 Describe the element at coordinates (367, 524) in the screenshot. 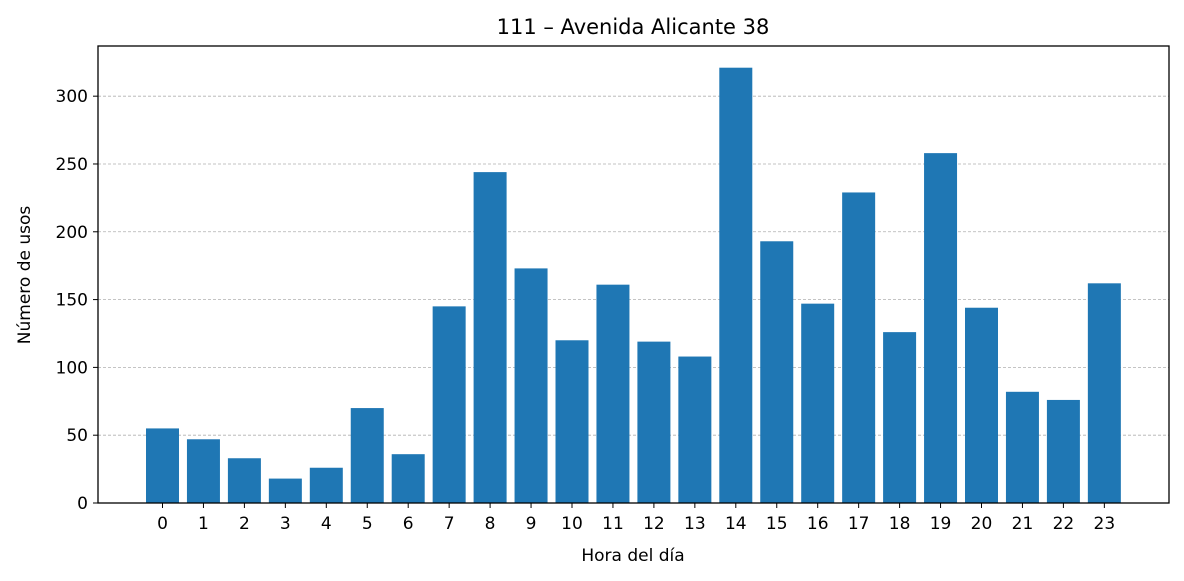

I see `x-tick-label: 5` at that location.